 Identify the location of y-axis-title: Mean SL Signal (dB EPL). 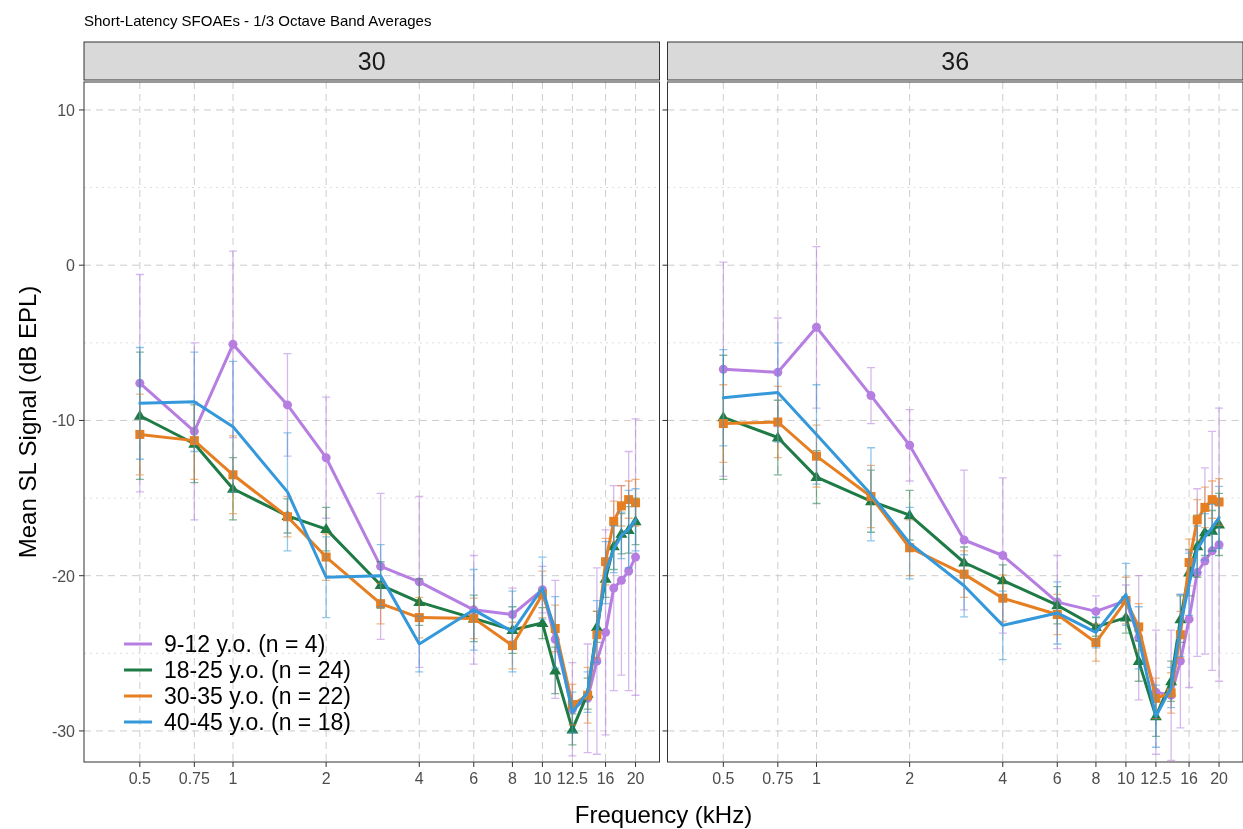
(27, 422).